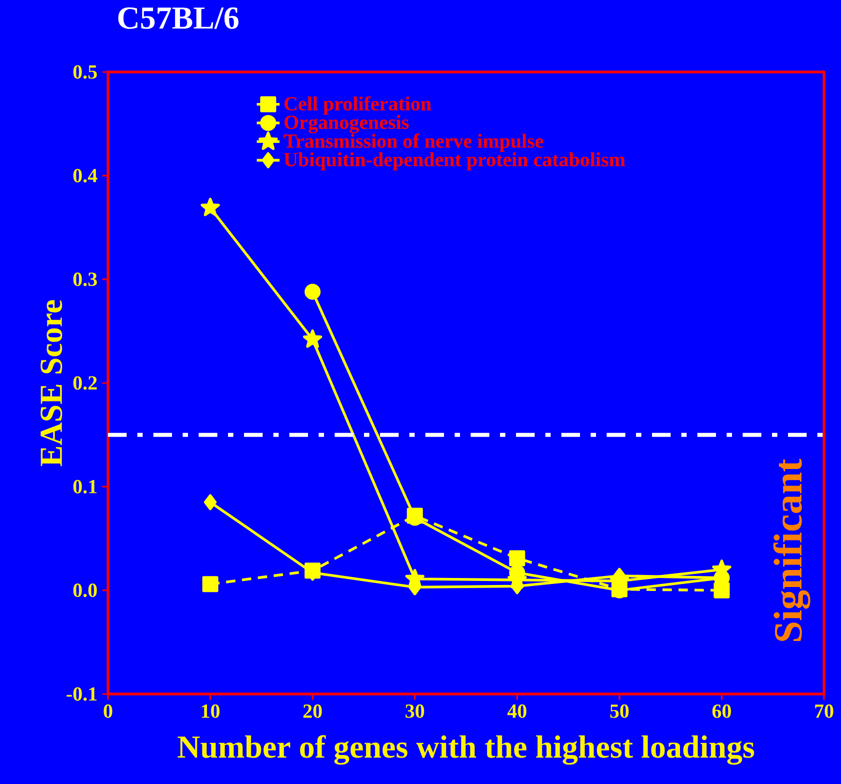  Describe the element at coordinates (824, 711) in the screenshot. I see `x-tick-label: 70` at that location.